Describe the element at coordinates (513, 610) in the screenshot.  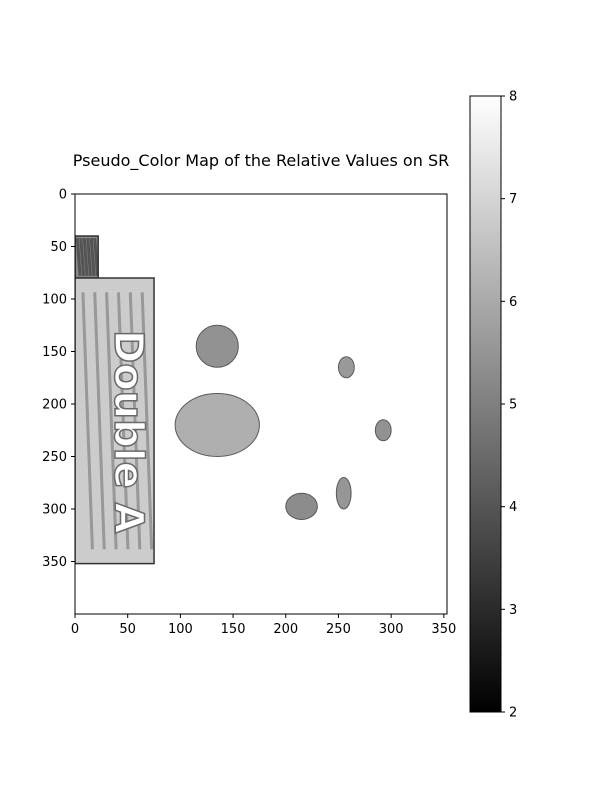
I see `colorbar-tick-label: 3` at that location.